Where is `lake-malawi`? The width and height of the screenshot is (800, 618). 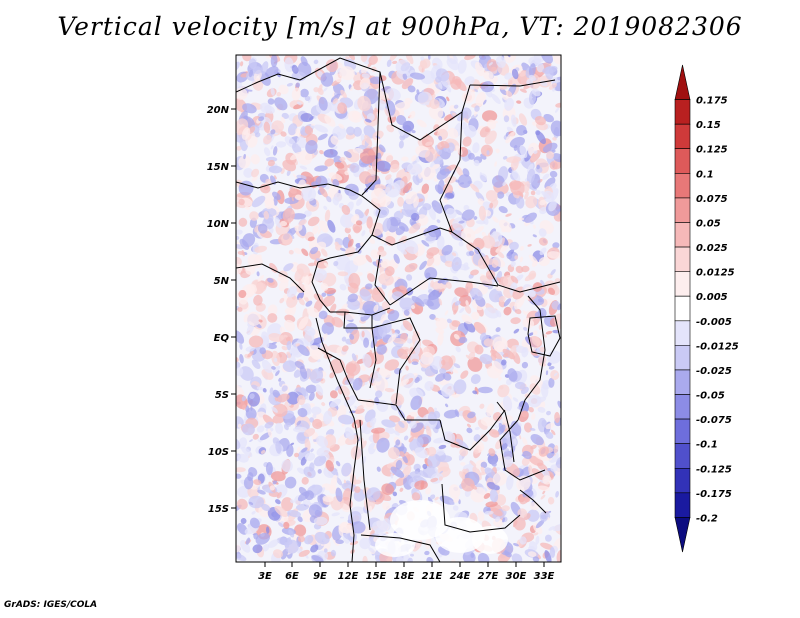
lake-malawi is located at coordinates (533, 501).